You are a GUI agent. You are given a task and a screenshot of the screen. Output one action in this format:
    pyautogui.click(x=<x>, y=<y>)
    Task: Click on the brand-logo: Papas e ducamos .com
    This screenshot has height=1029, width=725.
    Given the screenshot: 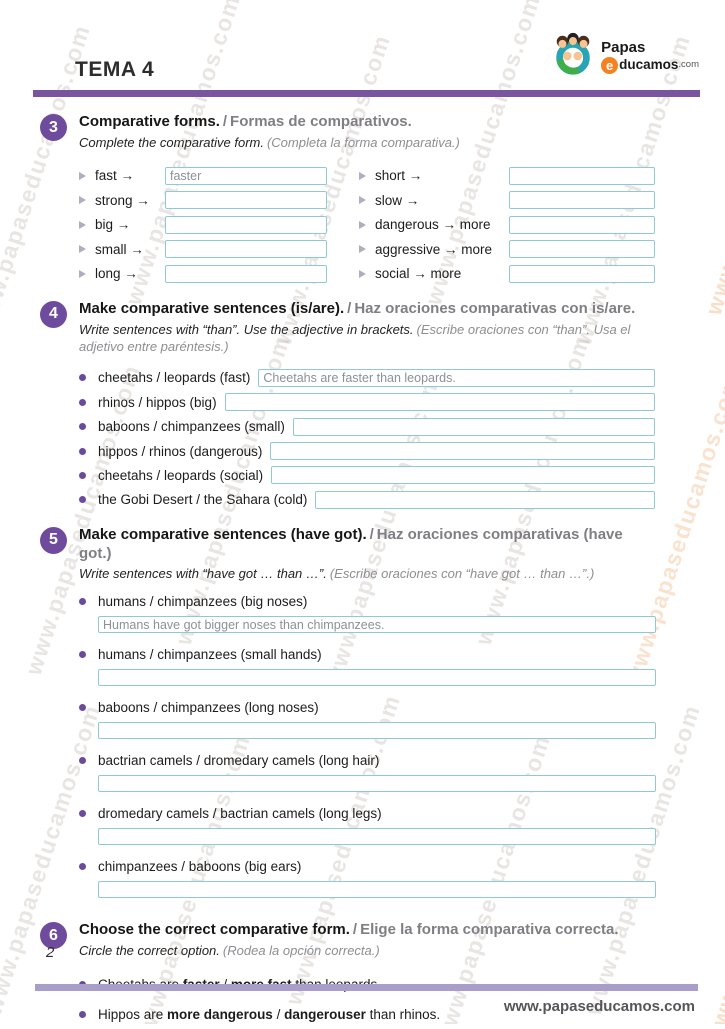 What is the action you would take?
    pyautogui.click(x=624, y=56)
    